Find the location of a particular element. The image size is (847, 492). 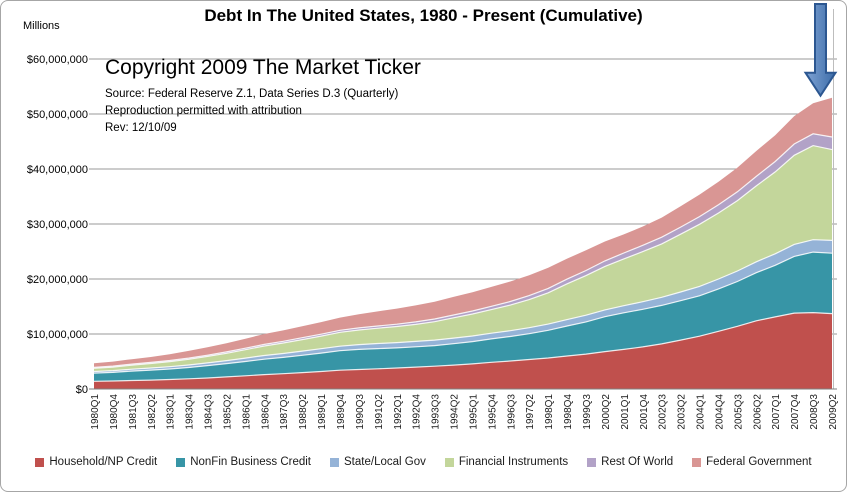

x-tick-label: 1989Q4 is located at coordinates (341, 412).